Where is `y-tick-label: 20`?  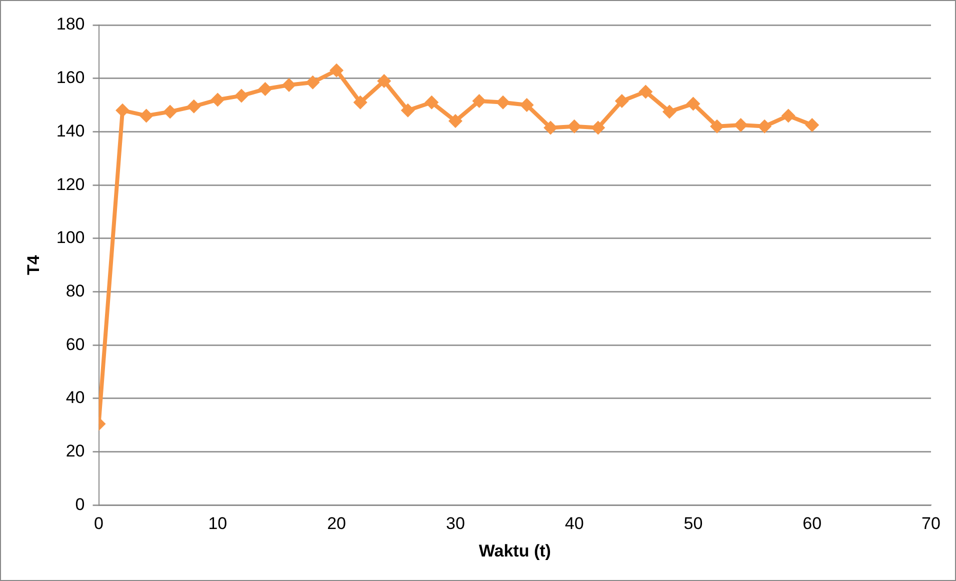 y-tick-label: 20 is located at coordinates (75, 451).